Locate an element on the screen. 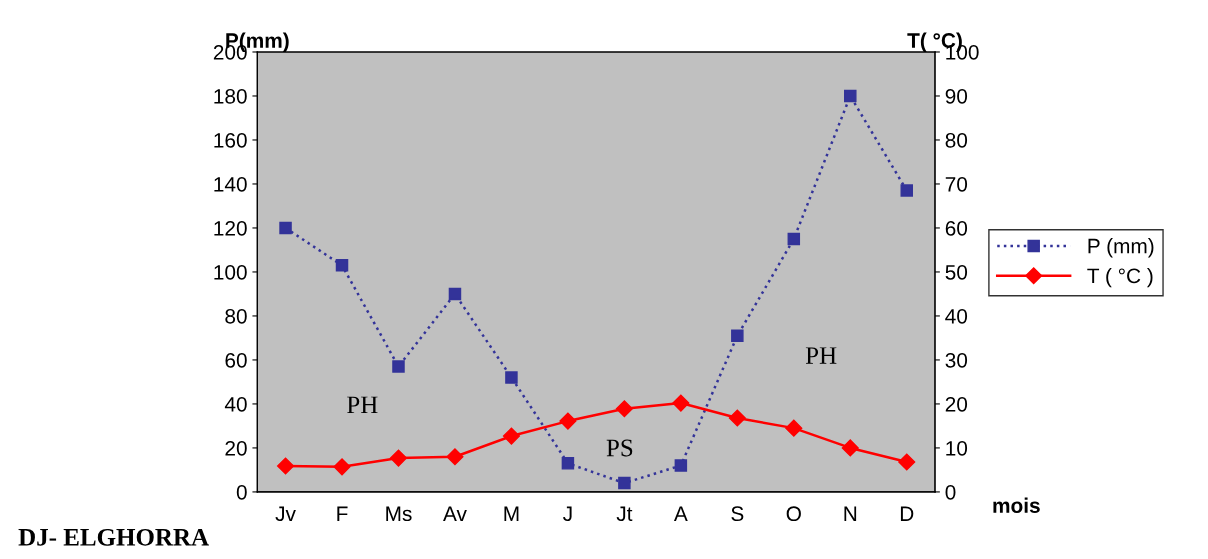 The width and height of the screenshot is (1208, 559). x-axis-title: mois is located at coordinates (1016, 505).